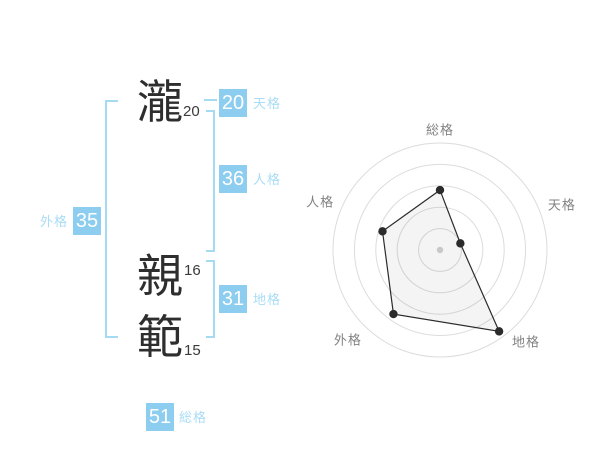 The width and height of the screenshot is (600, 470). What do you see at coordinates (210, 100) in the screenshot?
I see `tenkaku-connector` at bounding box center [210, 100].